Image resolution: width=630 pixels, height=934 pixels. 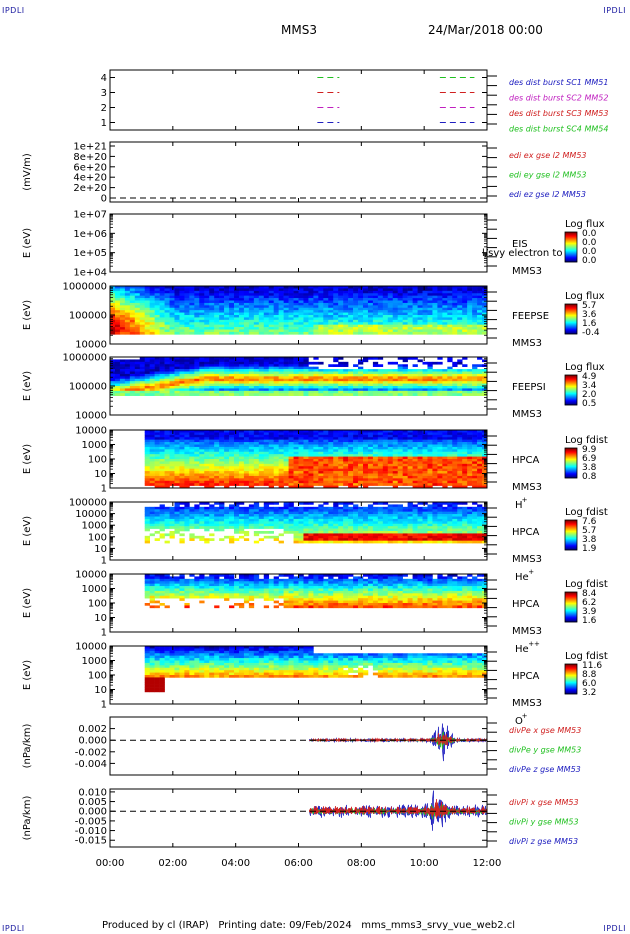 What do you see at coordinates (520, 244) in the screenshot?
I see `eis-instrument-label: EIS` at bounding box center [520, 244].